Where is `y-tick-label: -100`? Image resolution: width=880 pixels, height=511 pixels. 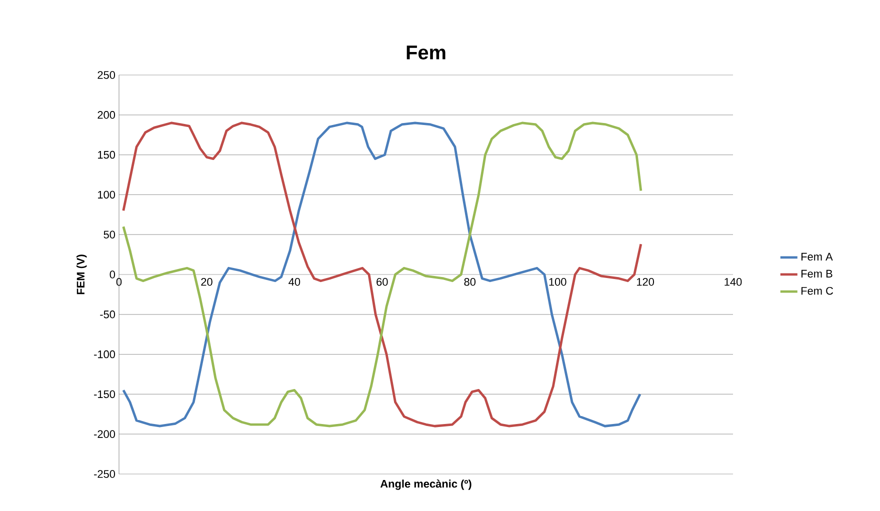 y-tick-label: -100 is located at coordinates (105, 354).